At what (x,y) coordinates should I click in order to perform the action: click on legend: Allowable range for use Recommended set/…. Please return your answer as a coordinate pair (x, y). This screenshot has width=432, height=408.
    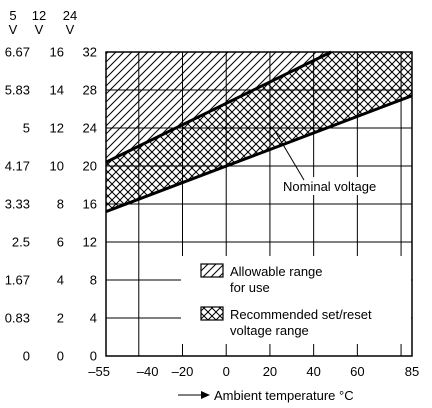
    Looking at the image, I should click on (296, 300).